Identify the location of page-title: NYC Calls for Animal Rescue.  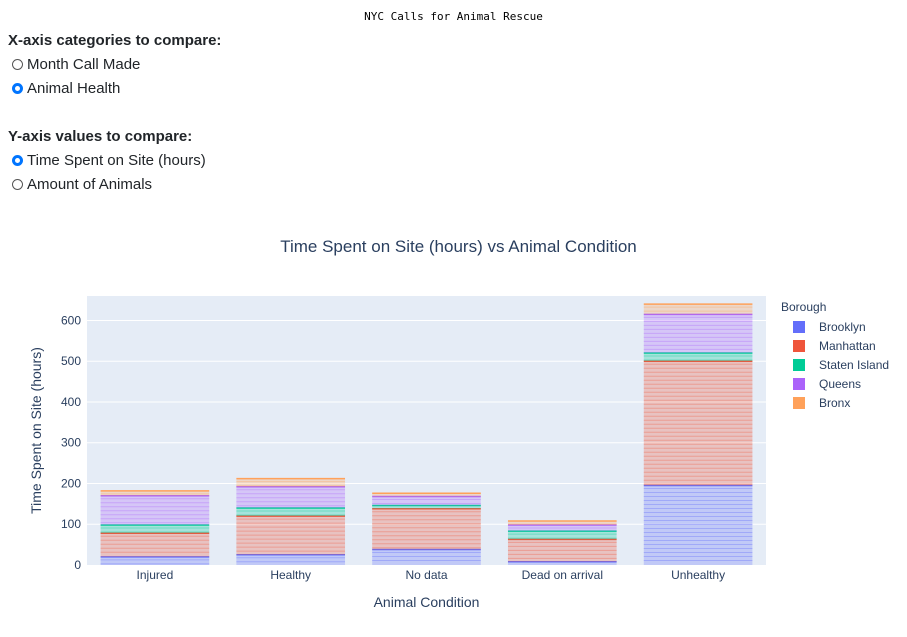
(453, 16).